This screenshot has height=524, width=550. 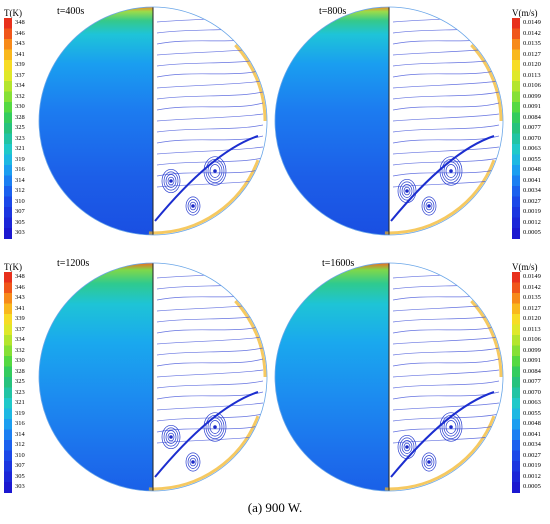 I want to click on colorbar-tick-label: 334, so click(x=20, y=85).